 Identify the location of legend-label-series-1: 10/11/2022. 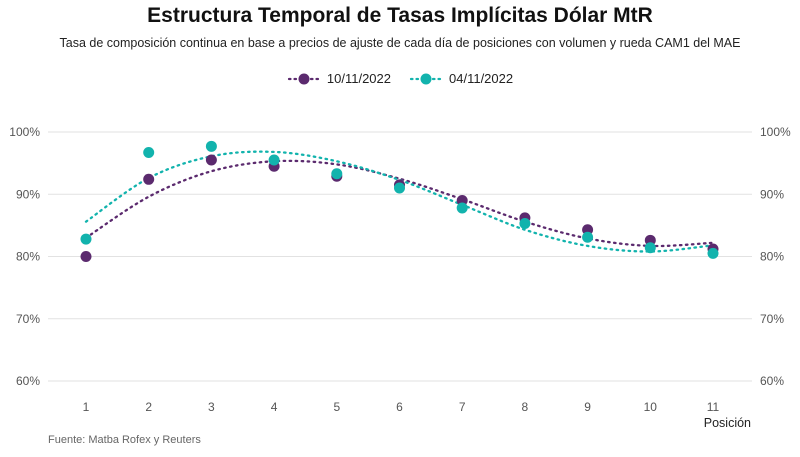
(358, 78).